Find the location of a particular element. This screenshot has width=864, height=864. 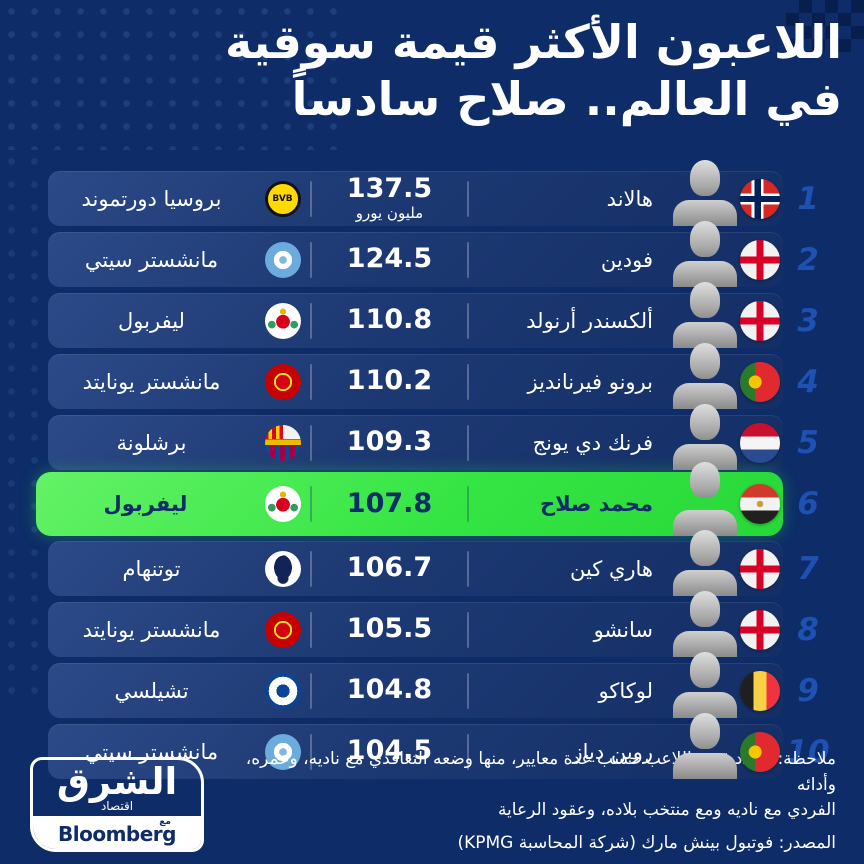

club-name: برشلونة is located at coordinates (151, 442).